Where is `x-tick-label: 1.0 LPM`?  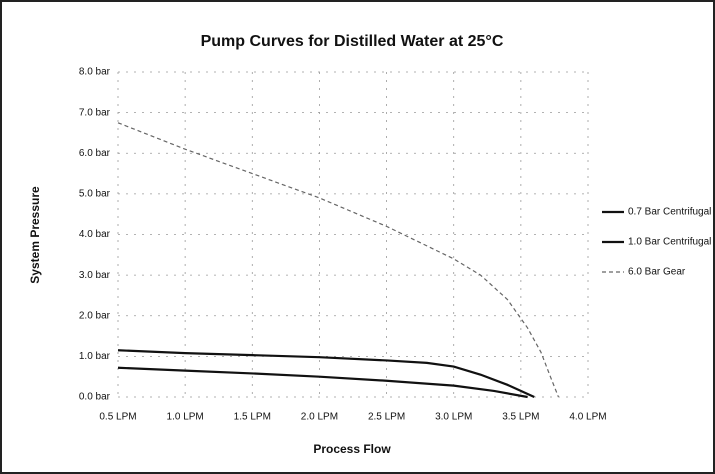
x-tick-label: 1.0 LPM is located at coordinates (185, 417).